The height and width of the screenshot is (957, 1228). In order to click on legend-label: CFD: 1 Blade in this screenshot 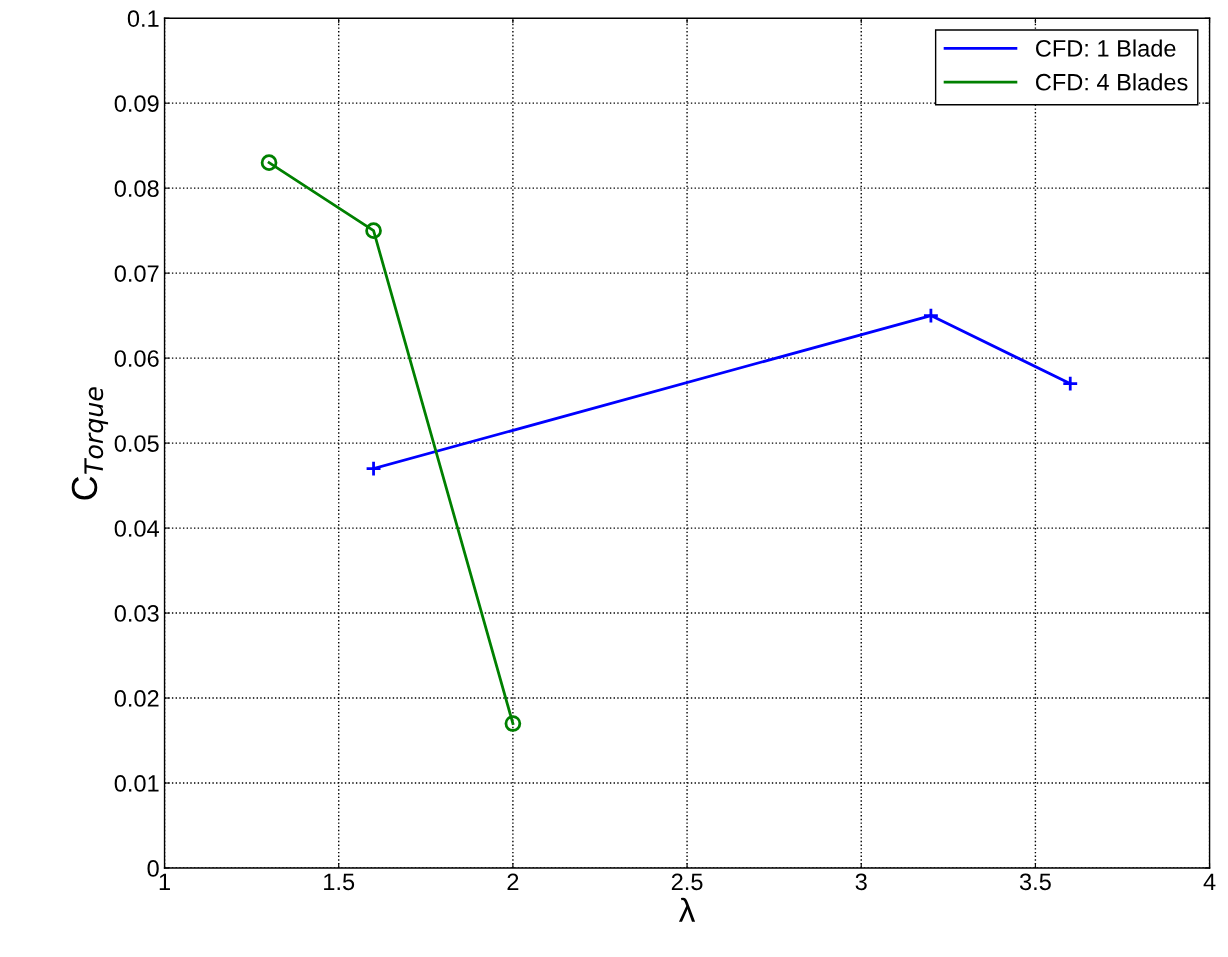, I will do `click(1106, 48)`.